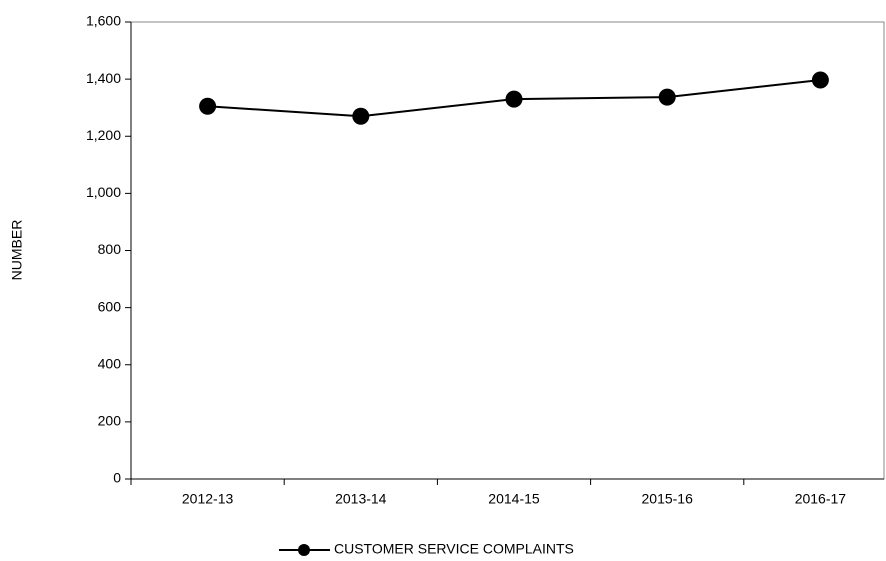 The width and height of the screenshot is (886, 561). Describe the element at coordinates (110, 249) in the screenshot. I see `y-tick-label: 800` at that location.